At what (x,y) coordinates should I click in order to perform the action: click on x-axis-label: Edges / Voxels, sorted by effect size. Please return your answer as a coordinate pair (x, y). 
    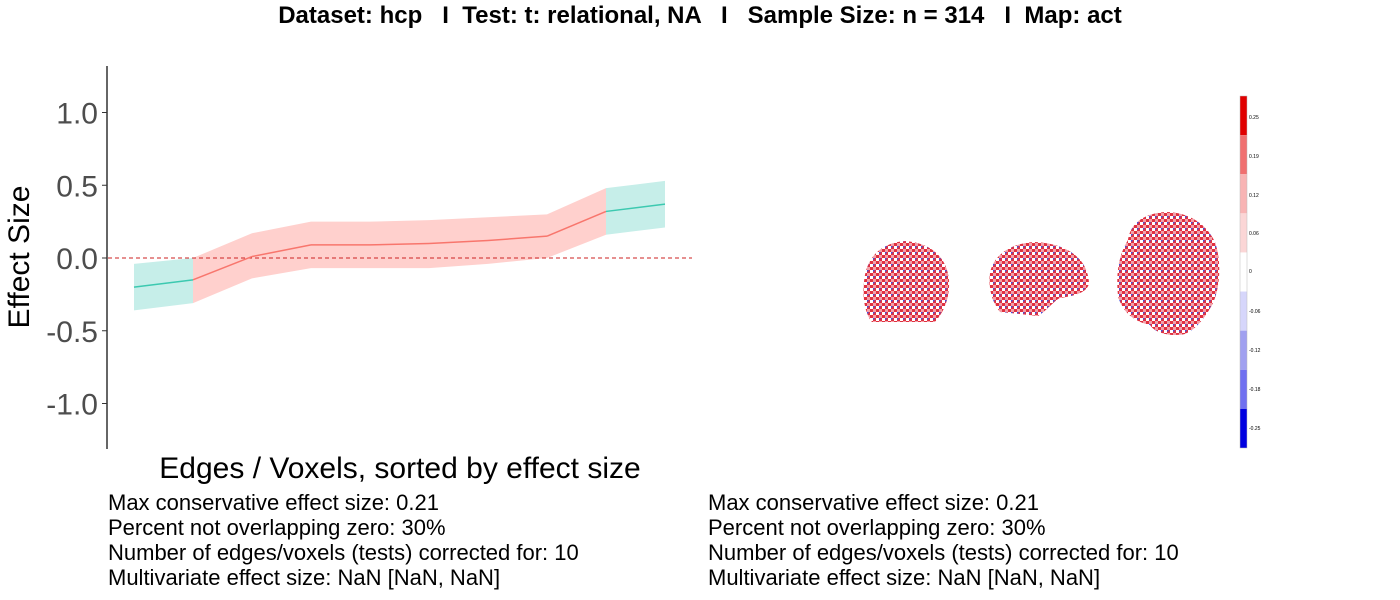
    Looking at the image, I should click on (400, 468).